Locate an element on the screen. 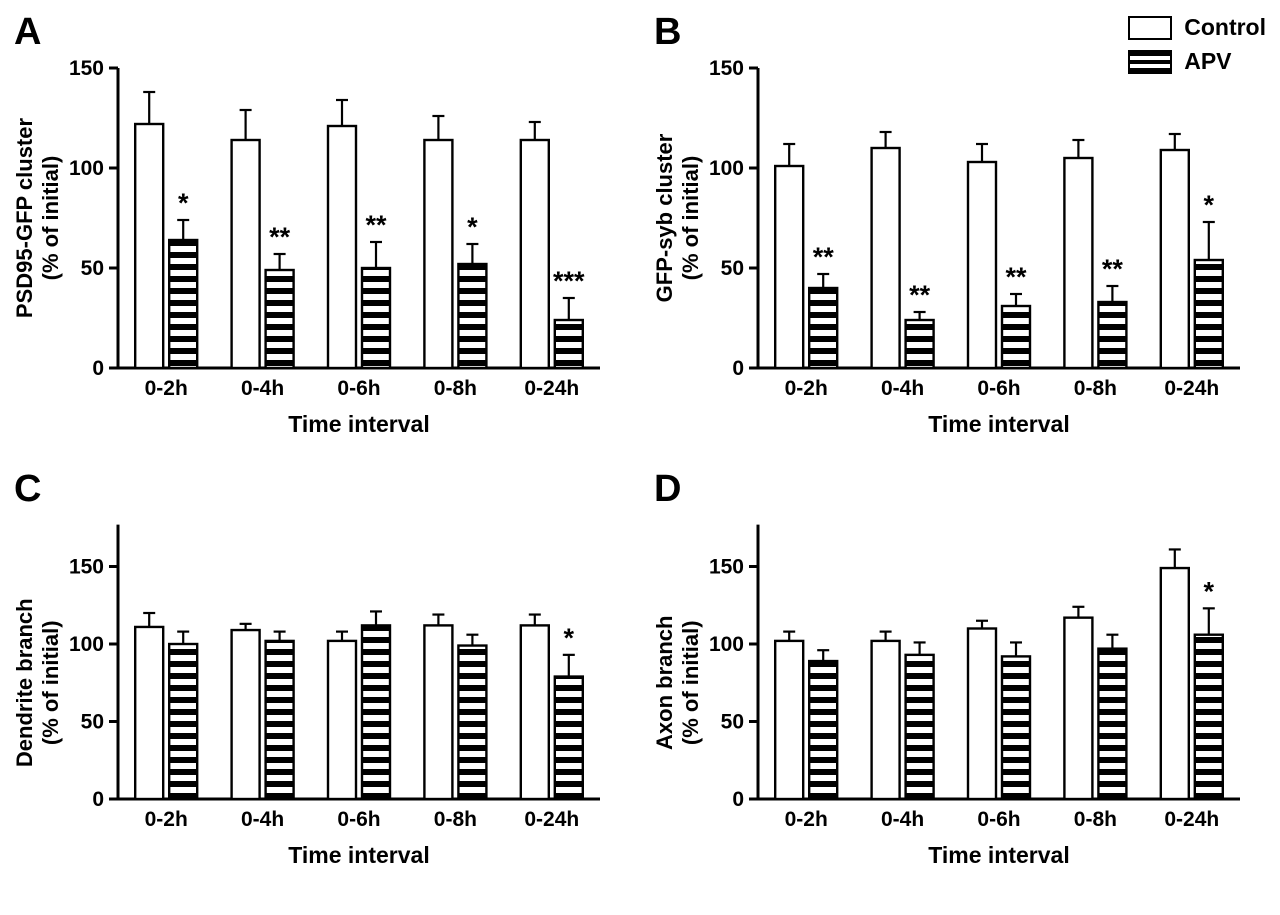 This screenshot has width=1280, height=915. legend-label-apv: APV is located at coordinates (1208, 61).